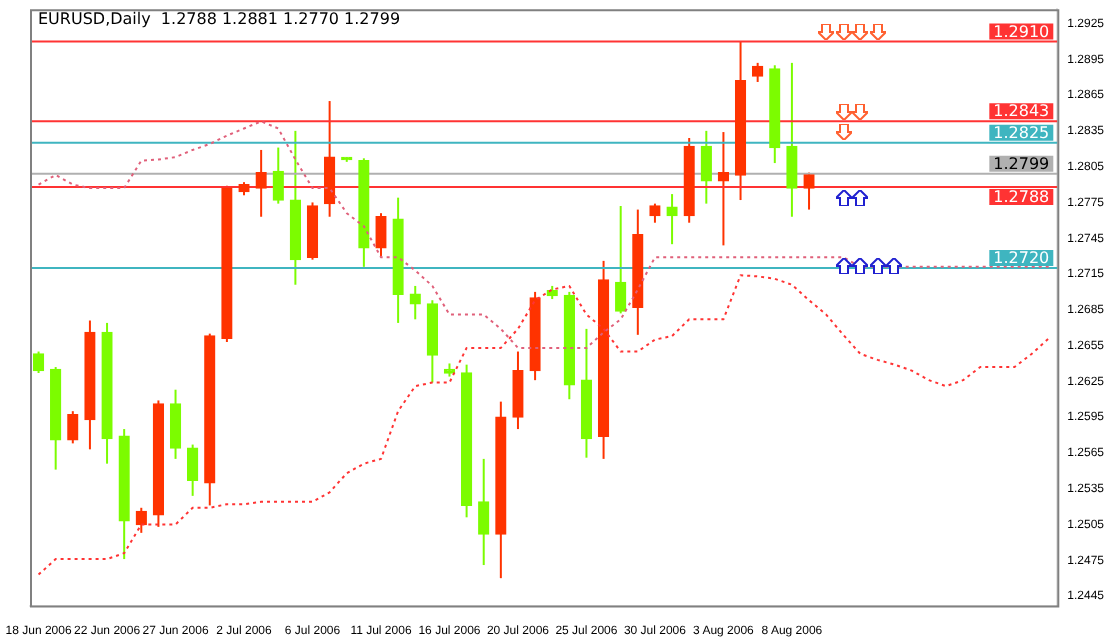 The width and height of the screenshot is (1108, 640). Describe the element at coordinates (1021, 258) in the screenshot. I see `ref-line-label: 1.2720` at that location.